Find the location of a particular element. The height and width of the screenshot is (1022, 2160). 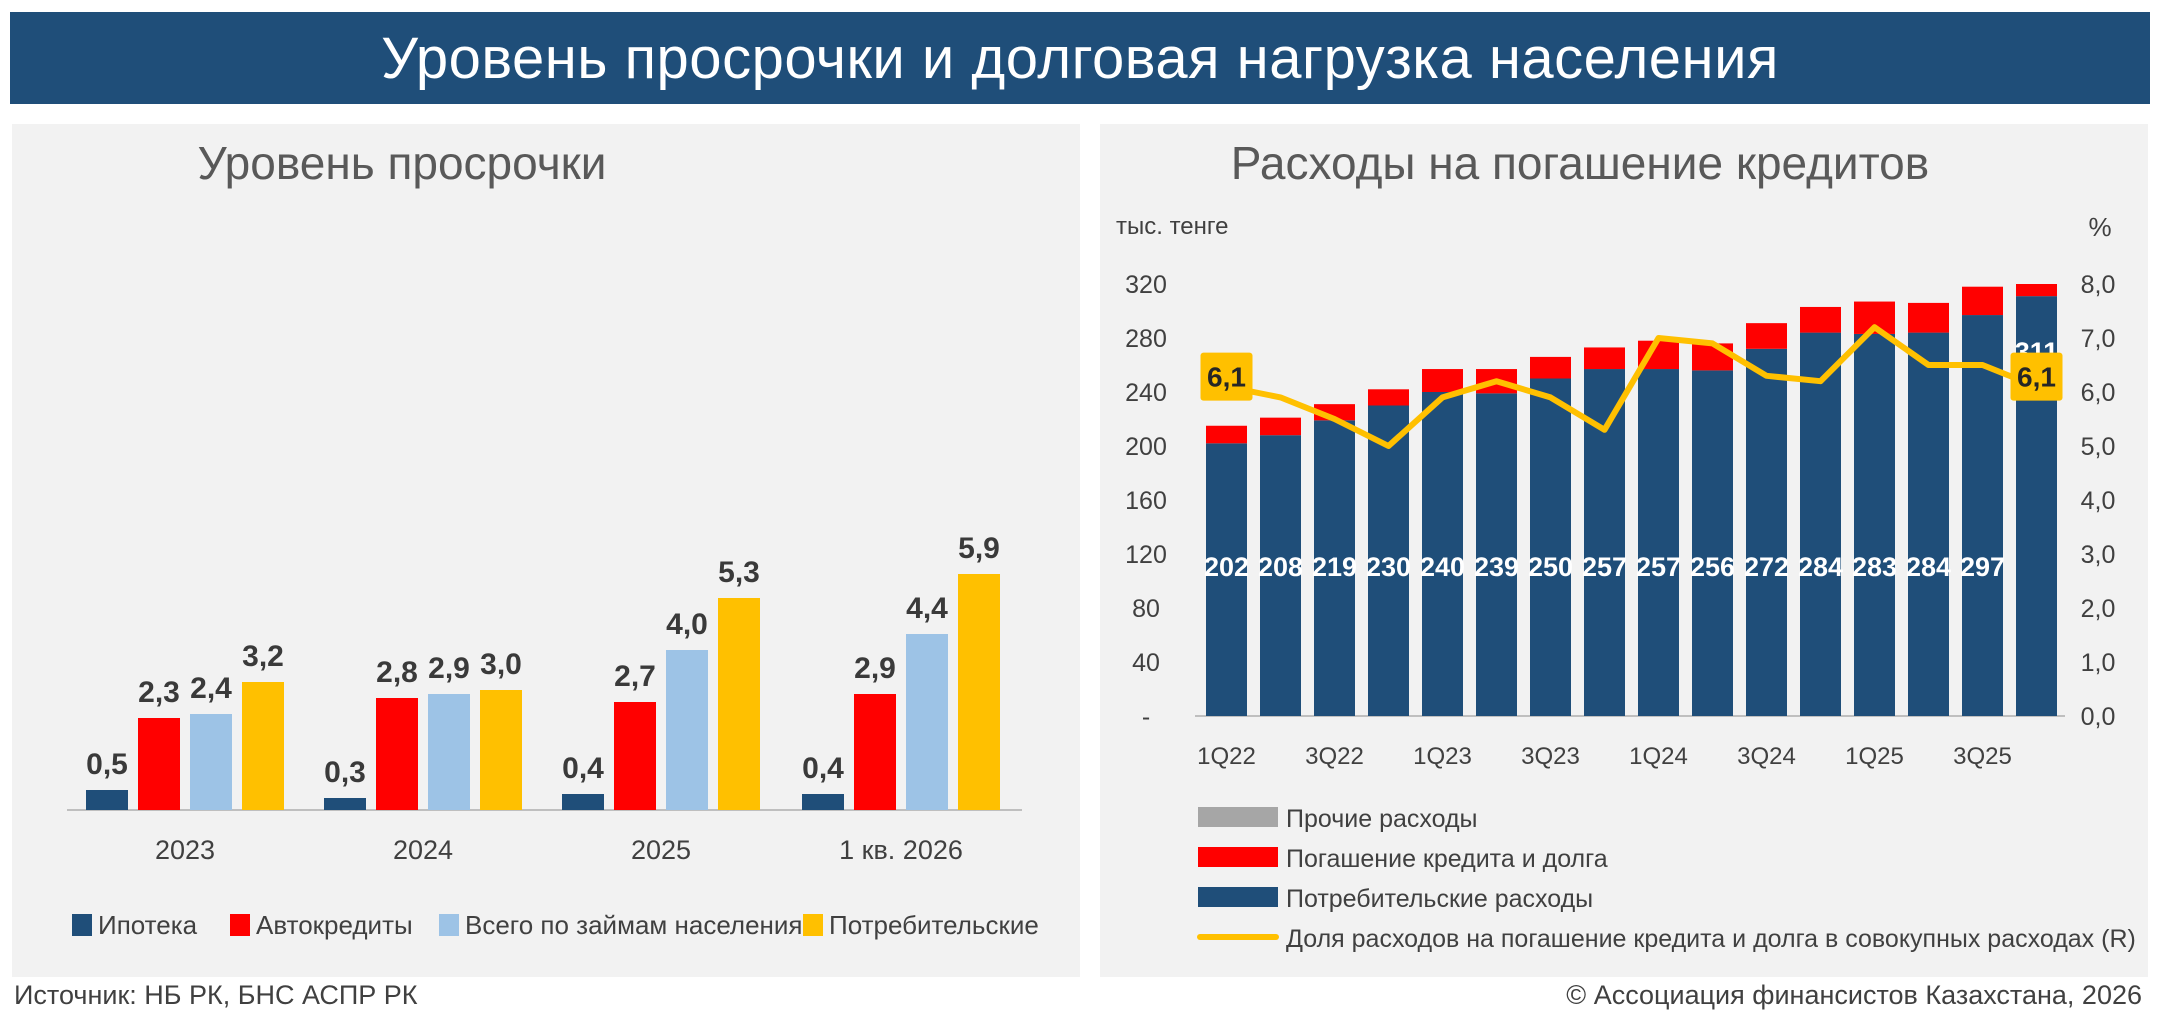

data-label: 219 is located at coordinates (1334, 567).